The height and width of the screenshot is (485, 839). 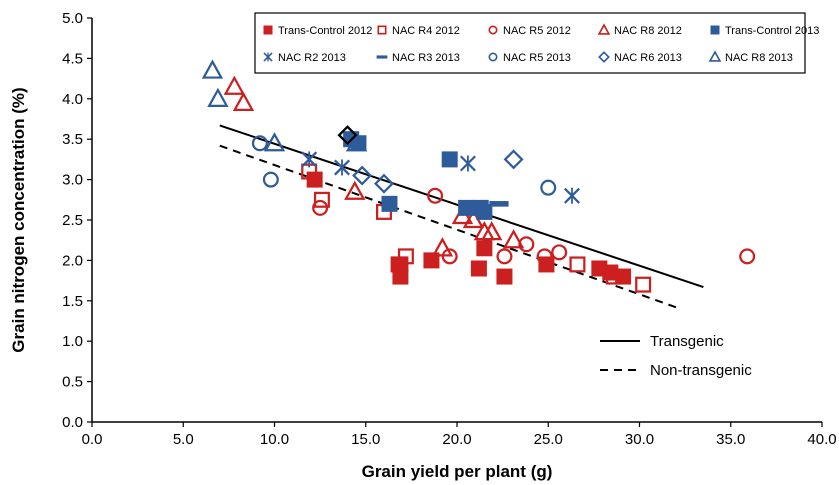 I want to click on x-tick-label: 5.0, so click(x=183, y=439).